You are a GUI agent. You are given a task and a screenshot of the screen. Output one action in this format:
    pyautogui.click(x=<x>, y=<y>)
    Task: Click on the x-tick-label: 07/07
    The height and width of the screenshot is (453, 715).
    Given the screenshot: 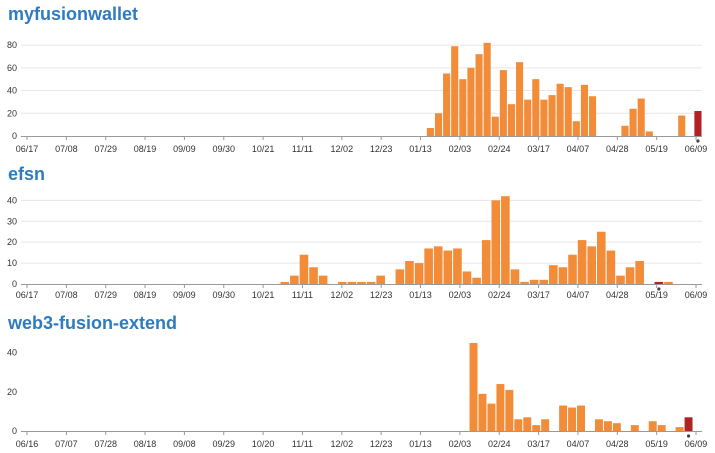 What is the action you would take?
    pyautogui.click(x=66, y=444)
    